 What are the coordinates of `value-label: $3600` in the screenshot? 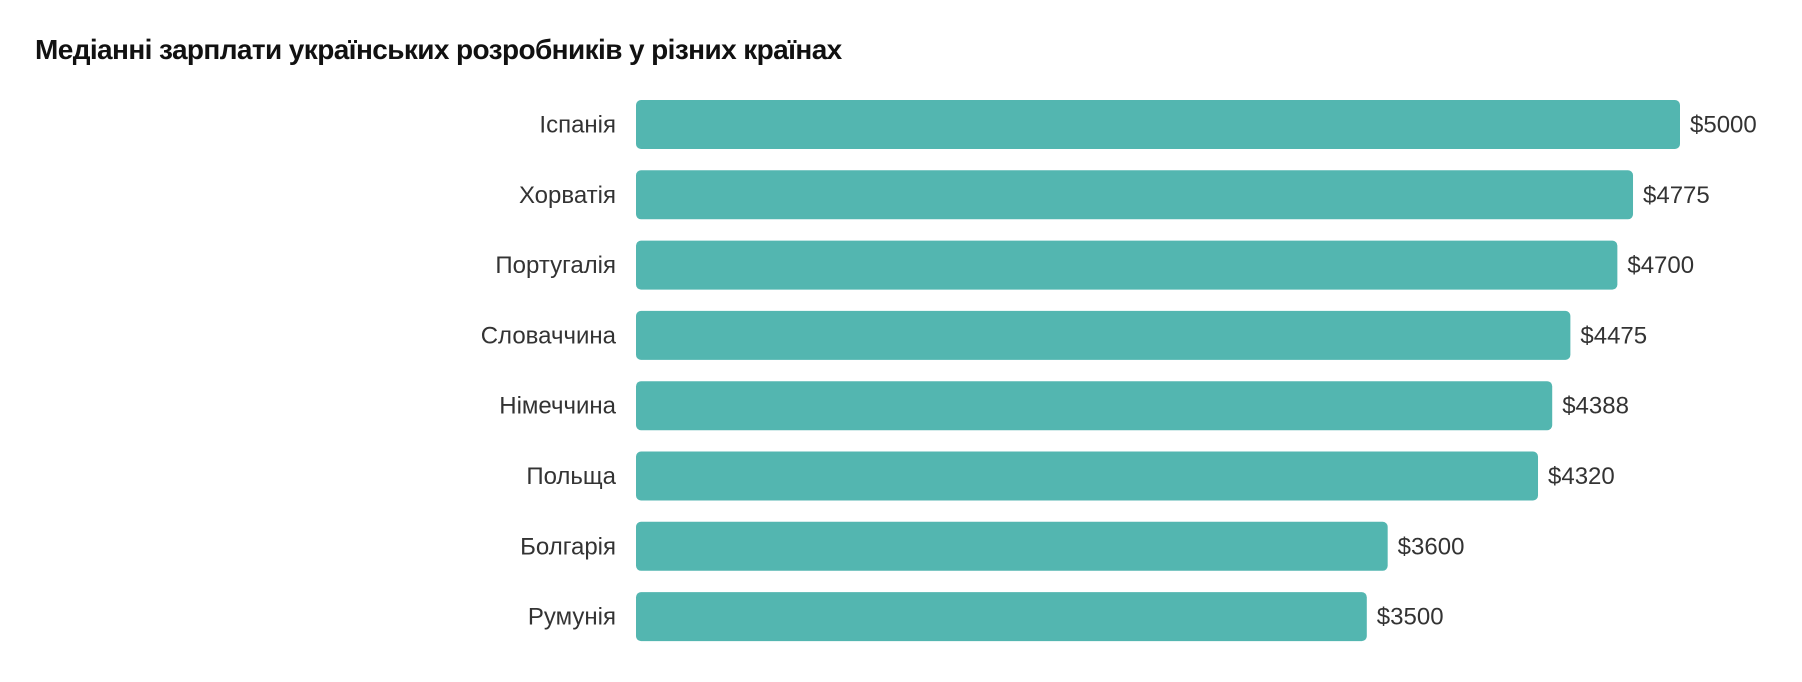 It's located at (1431, 546).